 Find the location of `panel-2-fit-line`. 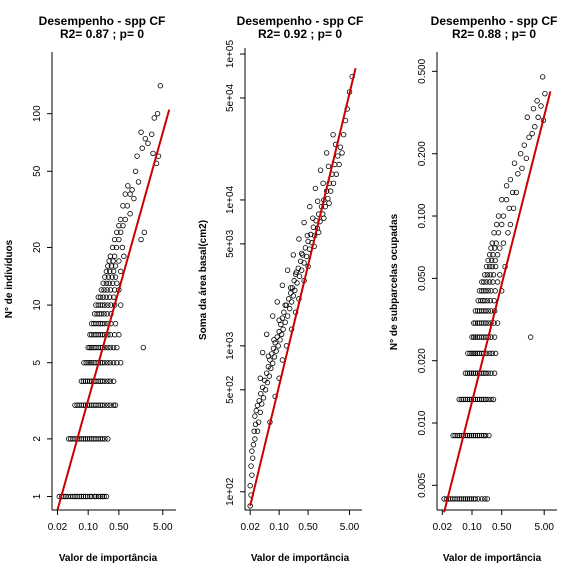

panel-2-fit-line is located at coordinates (303, 287).